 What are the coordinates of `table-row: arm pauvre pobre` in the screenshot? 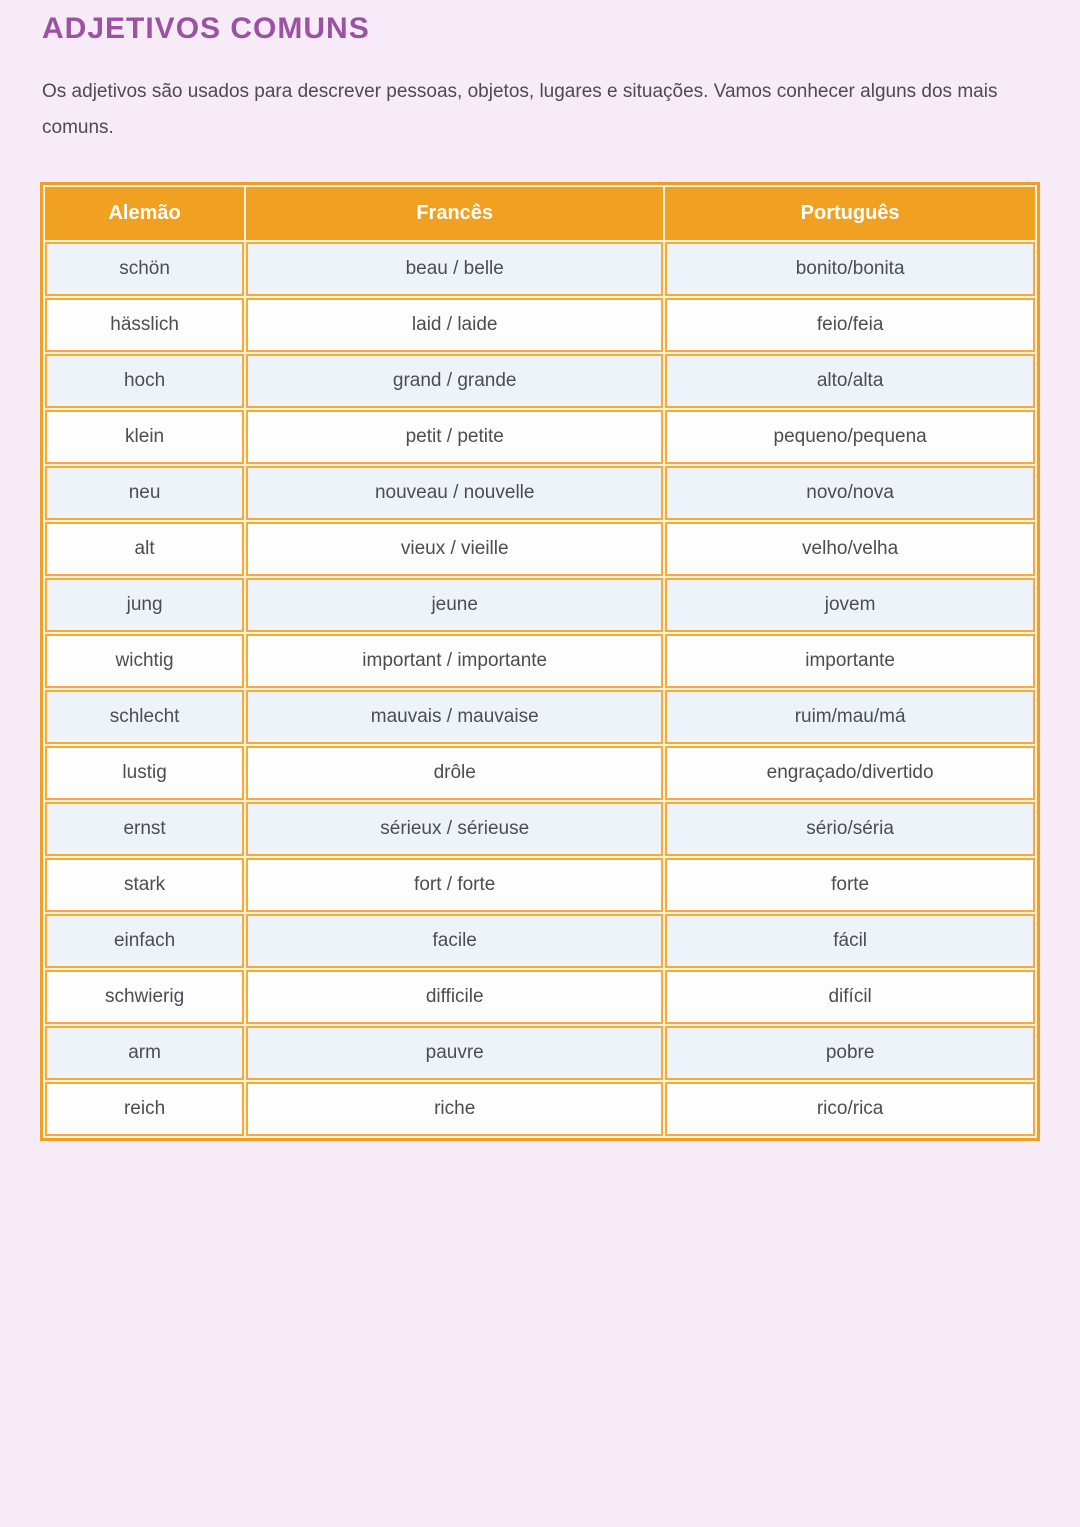 It's located at (540, 1053).